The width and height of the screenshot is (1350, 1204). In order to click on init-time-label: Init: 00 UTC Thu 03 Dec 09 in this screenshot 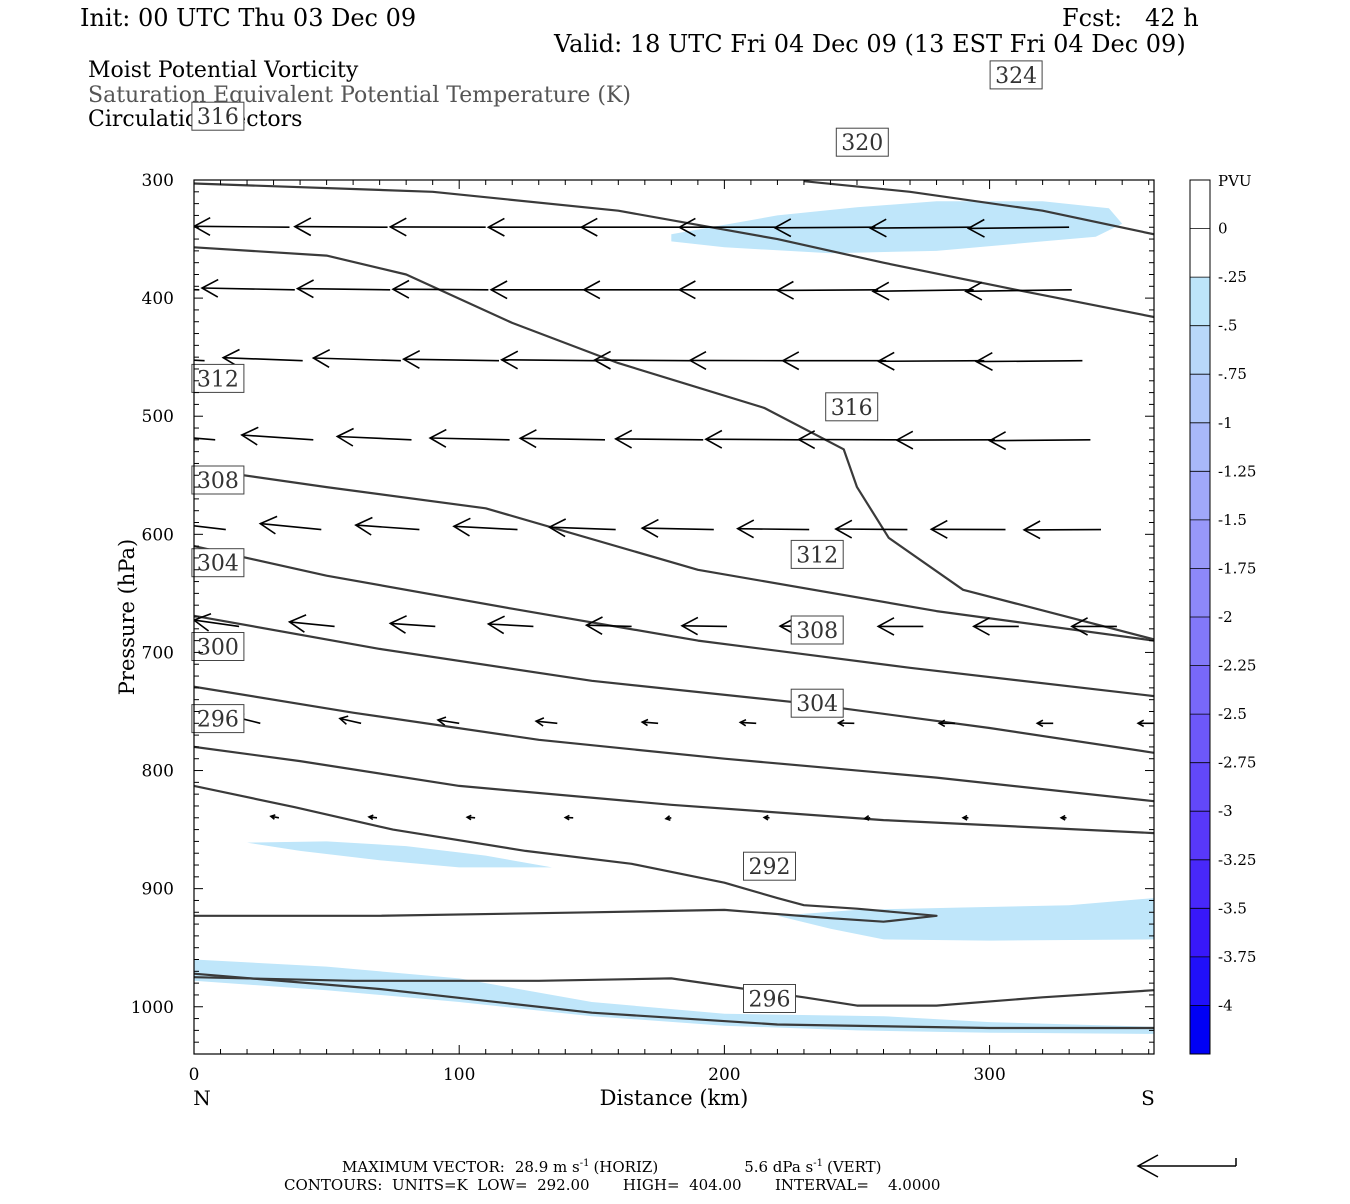, I will do `click(248, 18)`.